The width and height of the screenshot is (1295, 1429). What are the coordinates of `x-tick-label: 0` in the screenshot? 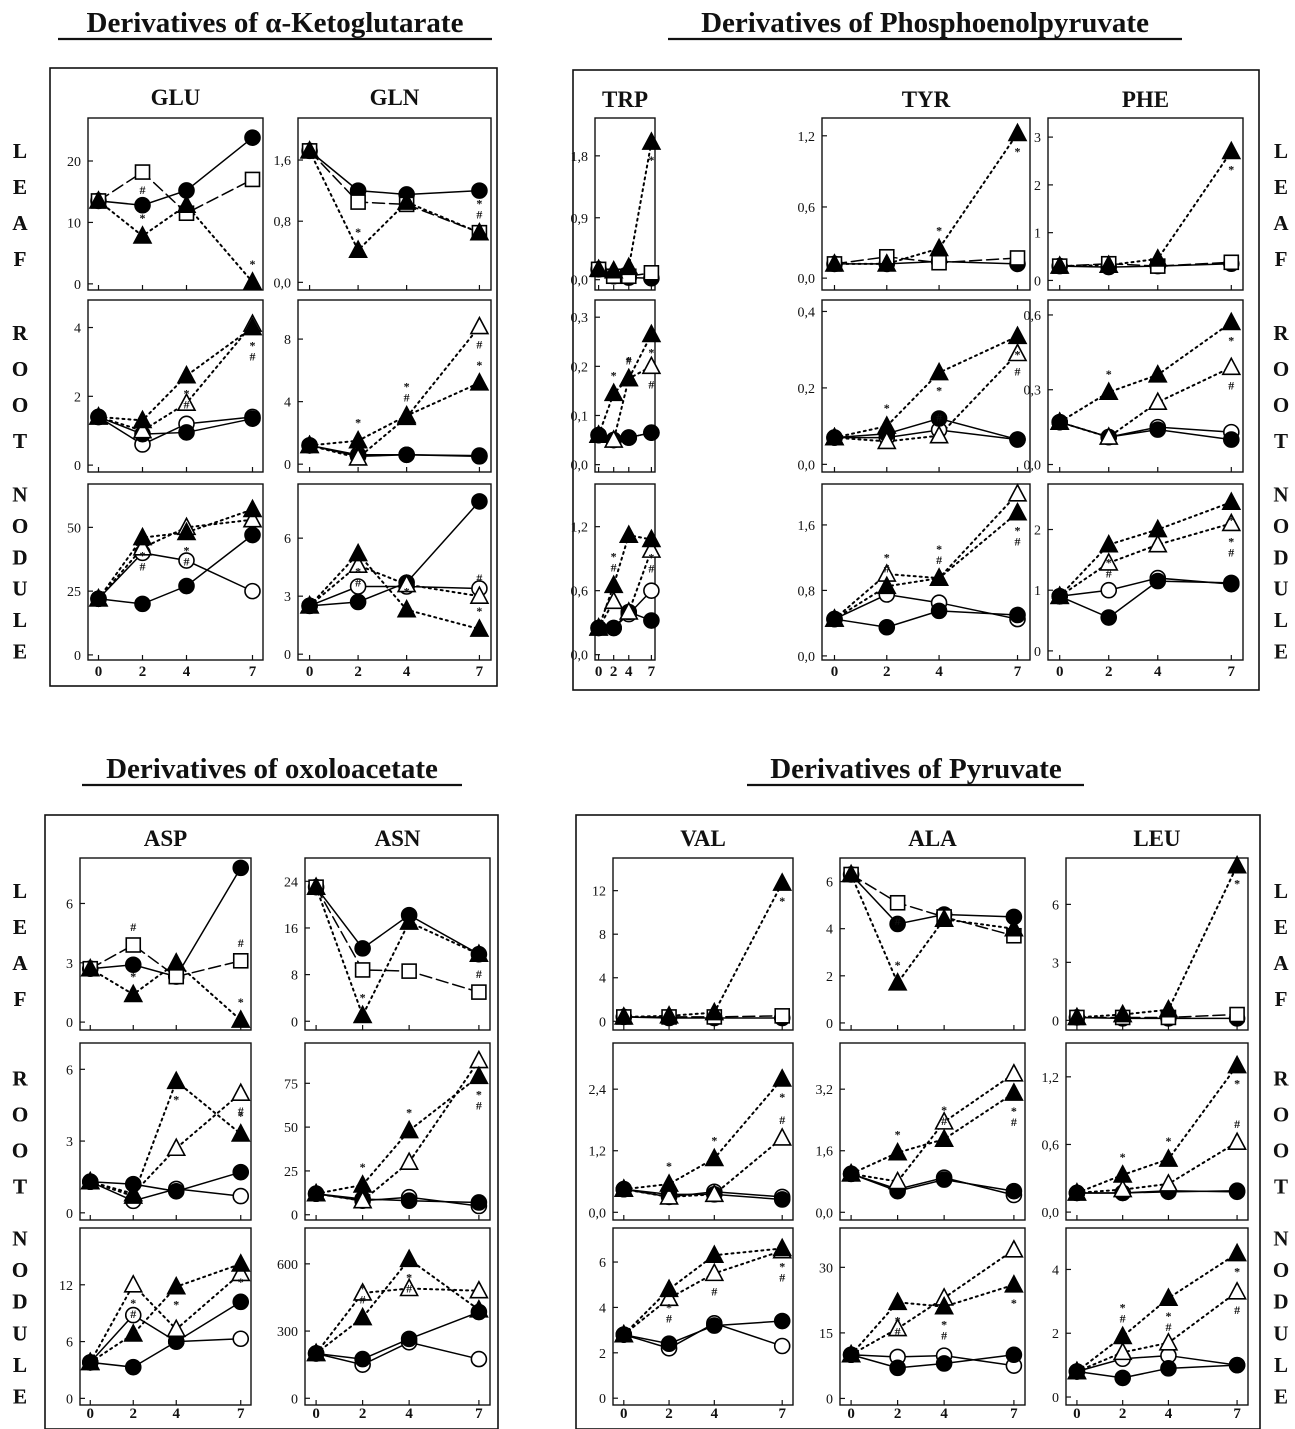 It's located at (599, 672).